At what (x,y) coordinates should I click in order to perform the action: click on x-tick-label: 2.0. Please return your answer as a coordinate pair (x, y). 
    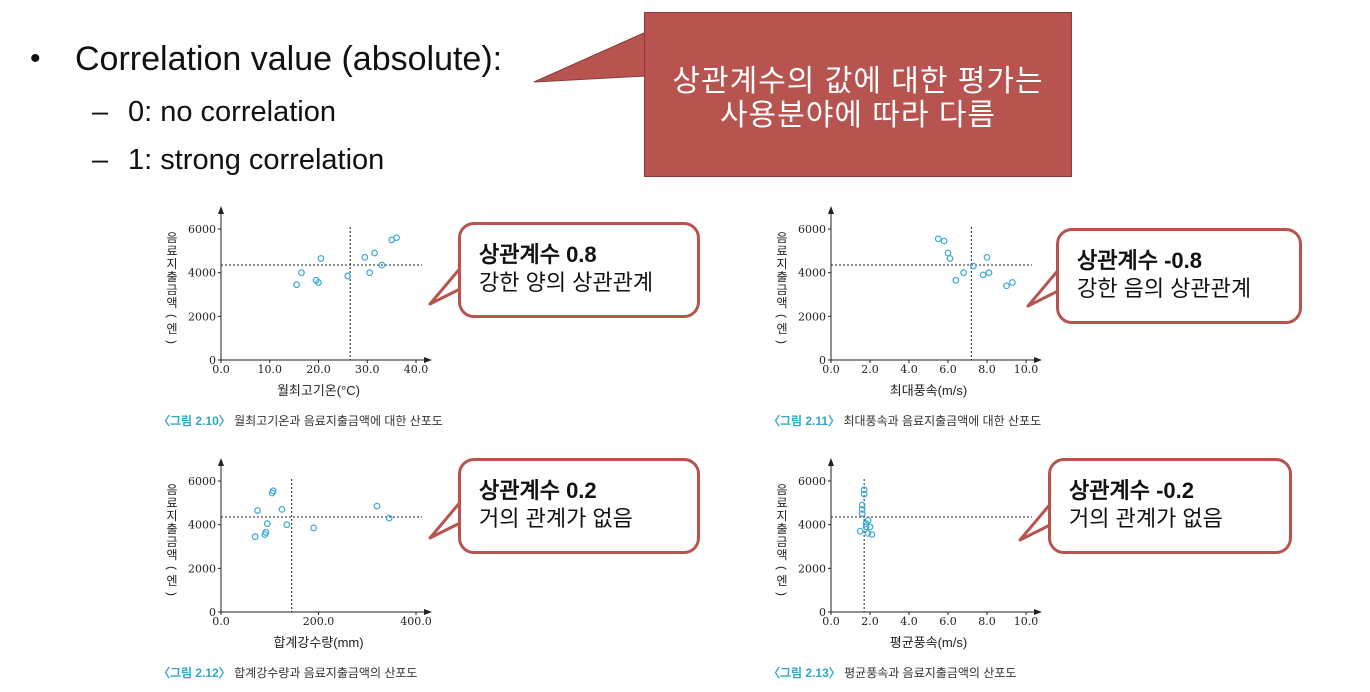
    Looking at the image, I should click on (870, 621).